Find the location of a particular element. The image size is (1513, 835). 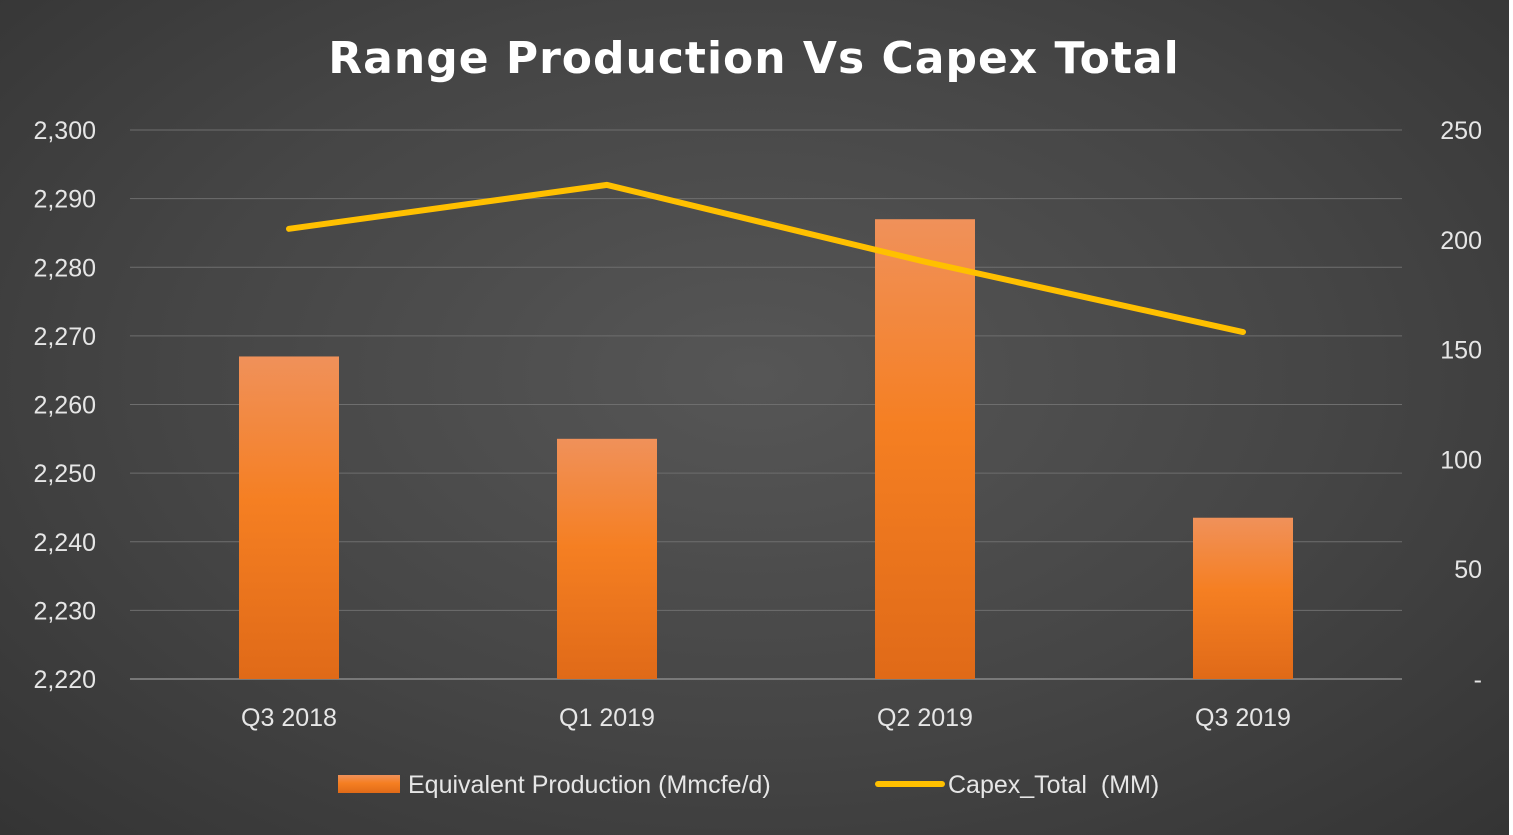

right-tick-label: 200 is located at coordinates (1461, 241).